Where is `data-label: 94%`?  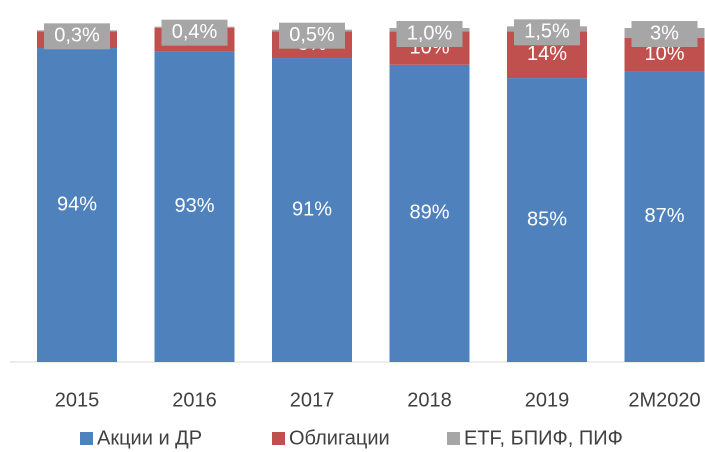 data-label: 94% is located at coordinates (77, 204).